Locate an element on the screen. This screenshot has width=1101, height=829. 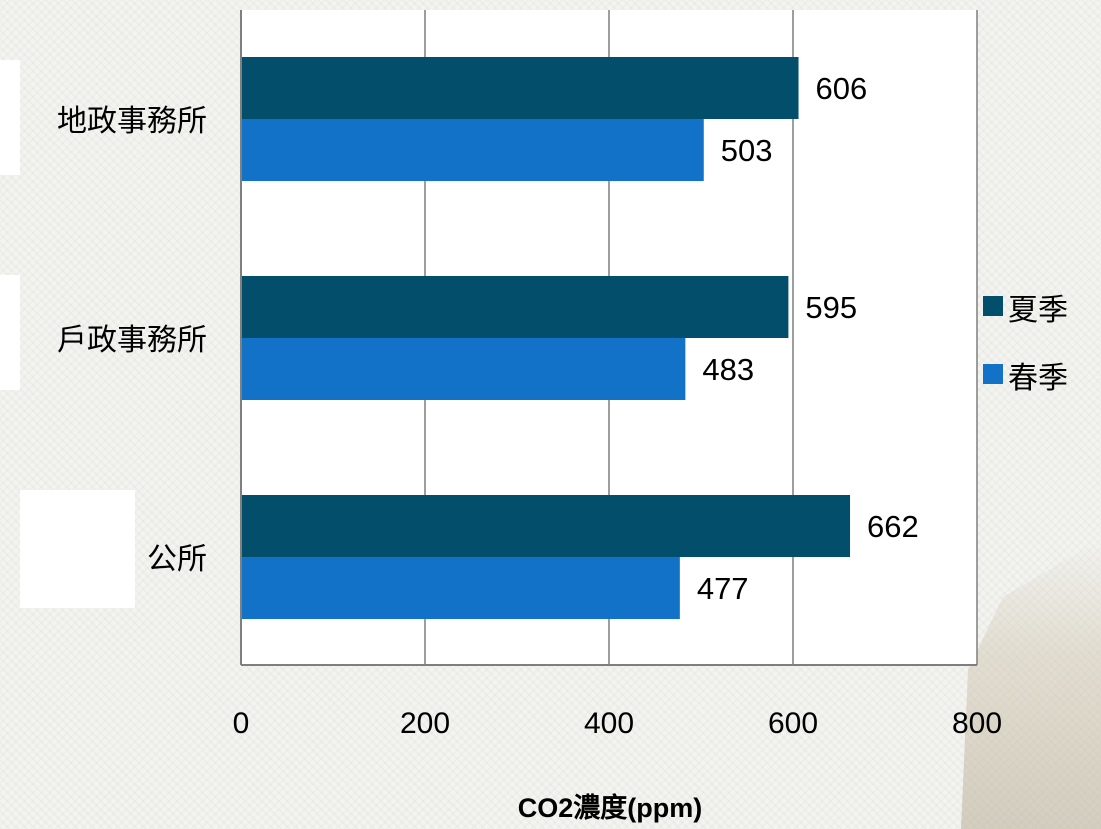
data-label: 503 is located at coordinates (747, 150).